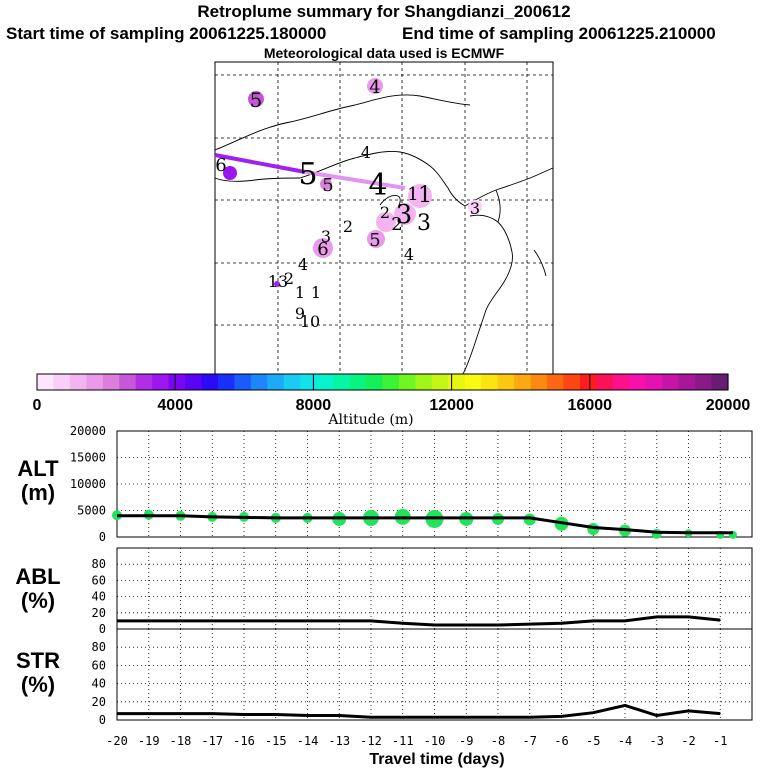 The height and width of the screenshot is (768, 768). What do you see at coordinates (425, 524) in the screenshot?
I see `alt-curve` at bounding box center [425, 524].